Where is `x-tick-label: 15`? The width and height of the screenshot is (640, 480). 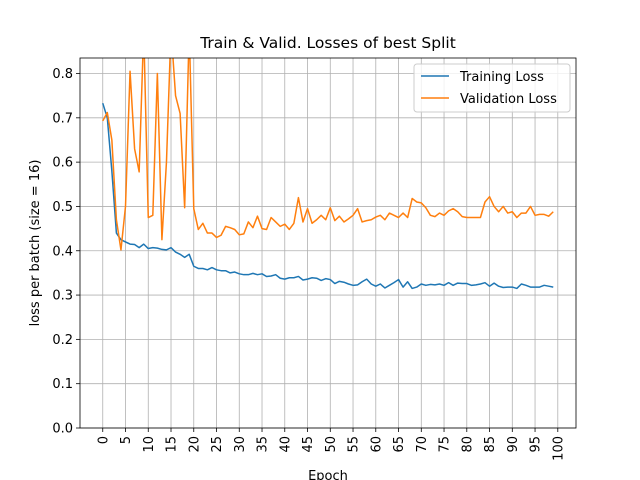
x-tick-label: 15 is located at coordinates (172, 444).